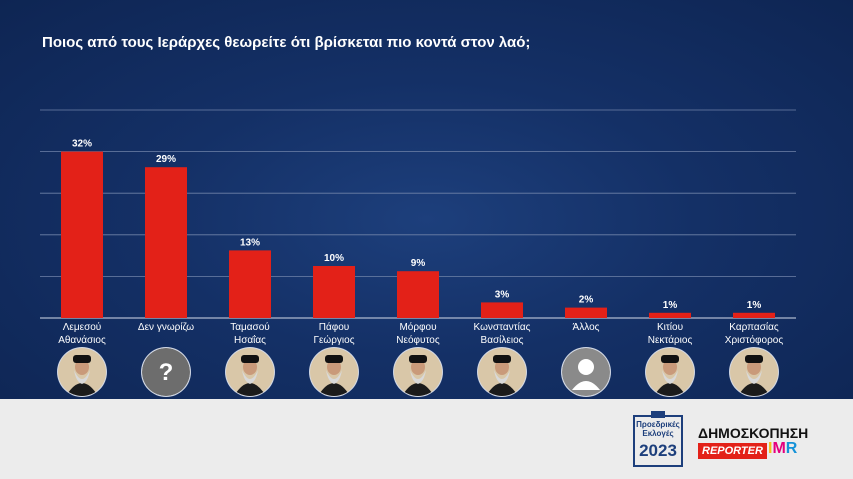 The width and height of the screenshot is (853, 479). Describe the element at coordinates (770, 448) in the screenshot. I see `imr-i: I` at that location.